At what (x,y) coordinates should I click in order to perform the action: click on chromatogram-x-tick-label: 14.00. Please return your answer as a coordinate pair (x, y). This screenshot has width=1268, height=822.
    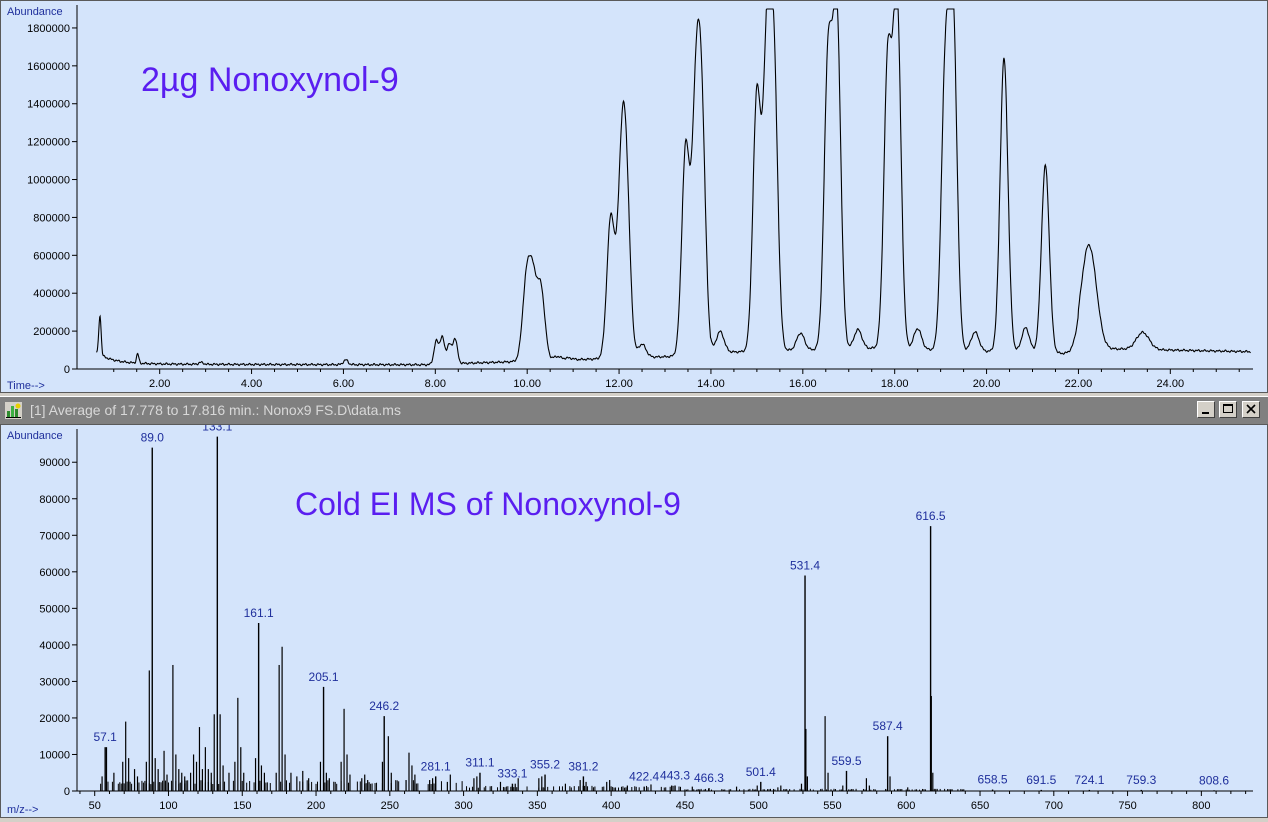
    Looking at the image, I should click on (711, 384).